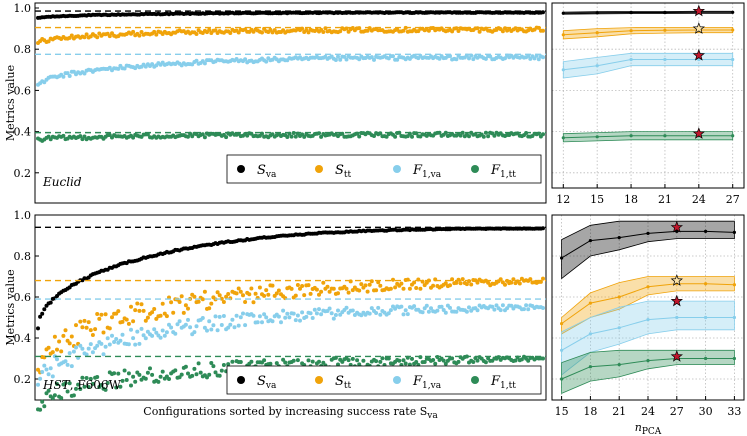 The image size is (747, 436). What do you see at coordinates (665, 199) in the screenshot?
I see `x-tick-label: 21` at bounding box center [665, 199].